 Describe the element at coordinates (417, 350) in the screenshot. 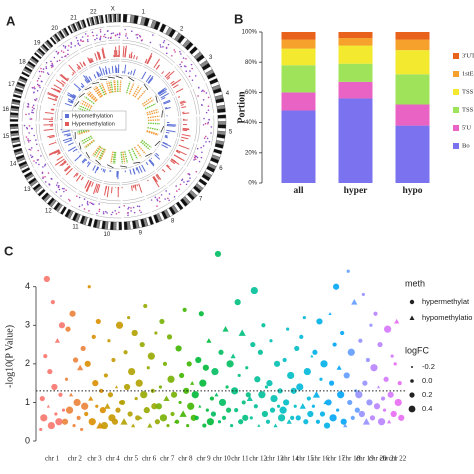

I see `legend-title: logFC` at that location.